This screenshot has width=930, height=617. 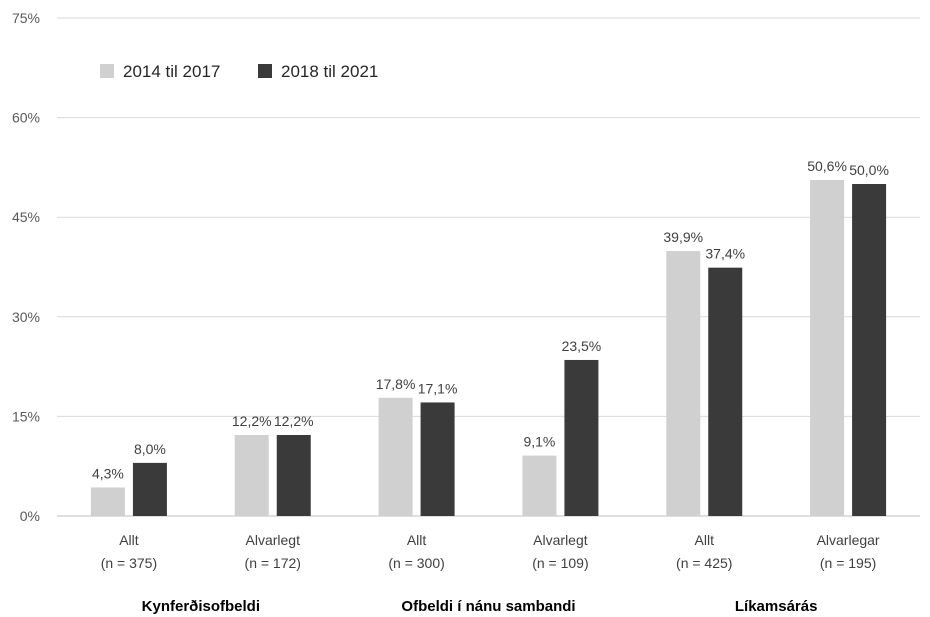 What do you see at coordinates (776, 606) in the screenshot?
I see `group-label: Líkamsárás` at bounding box center [776, 606].